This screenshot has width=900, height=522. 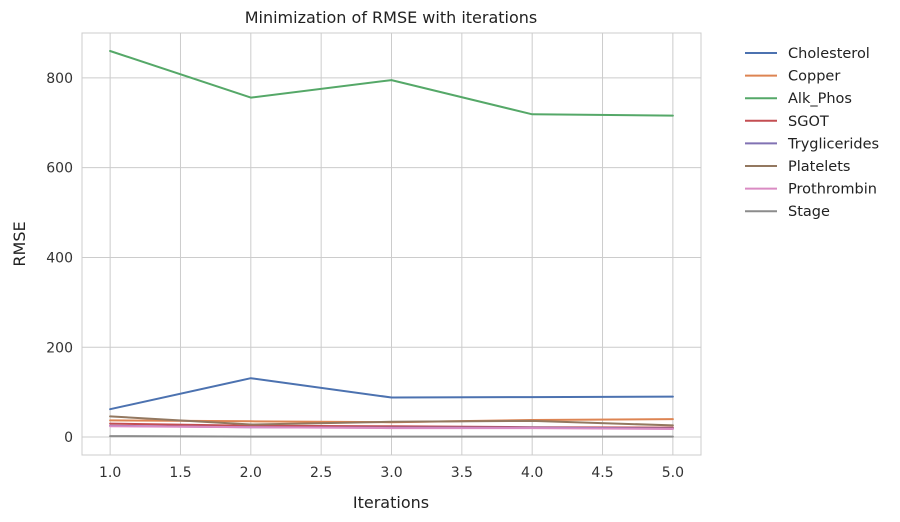 I want to click on legend-label-cholesterol: Cholesterol, so click(x=829, y=54).